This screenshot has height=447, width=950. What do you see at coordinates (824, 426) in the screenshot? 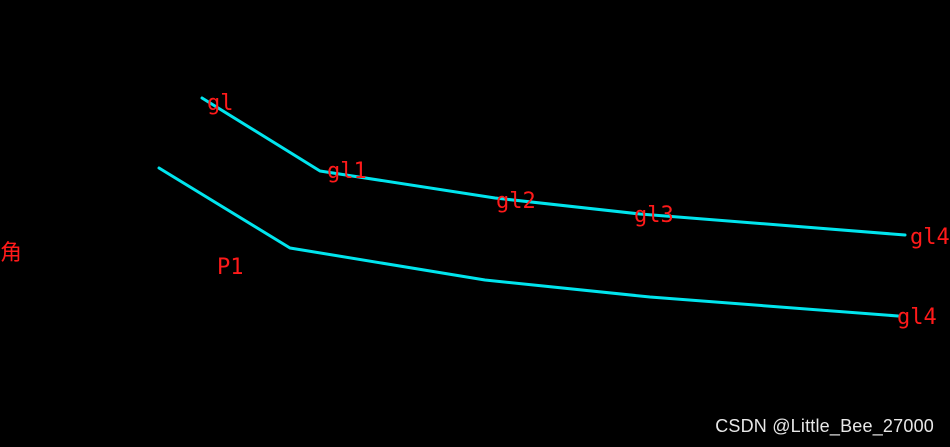
I see `csdn-watermark: CSDN @Little_Bee_27000` at bounding box center [824, 426].